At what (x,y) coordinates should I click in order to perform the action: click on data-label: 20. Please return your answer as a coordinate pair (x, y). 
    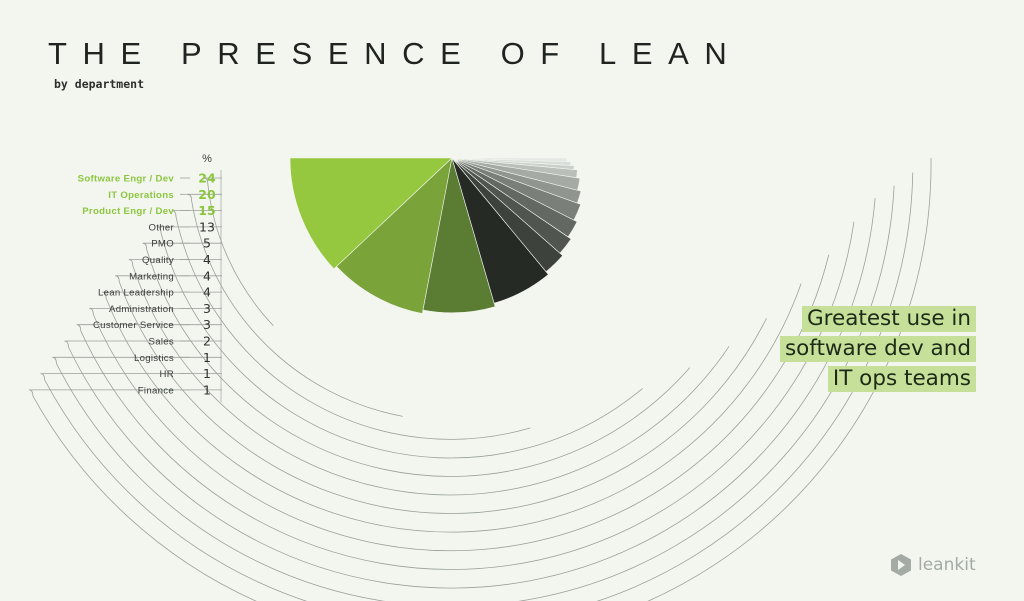
    Looking at the image, I should click on (207, 194).